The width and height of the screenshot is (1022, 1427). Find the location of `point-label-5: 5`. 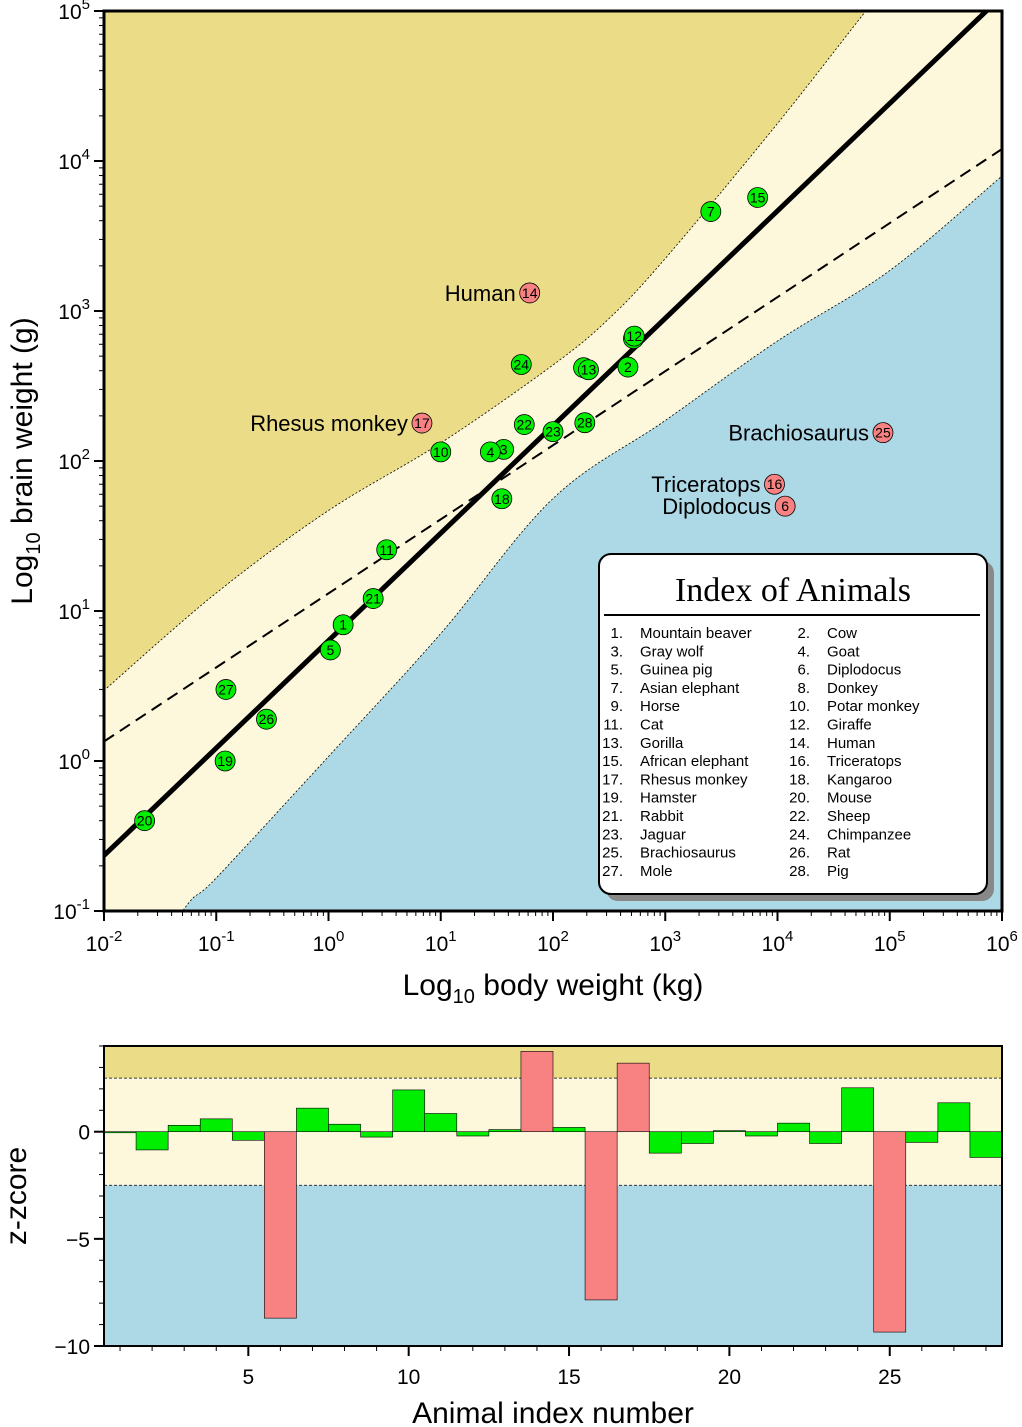

point-label-5: 5 is located at coordinates (331, 650).